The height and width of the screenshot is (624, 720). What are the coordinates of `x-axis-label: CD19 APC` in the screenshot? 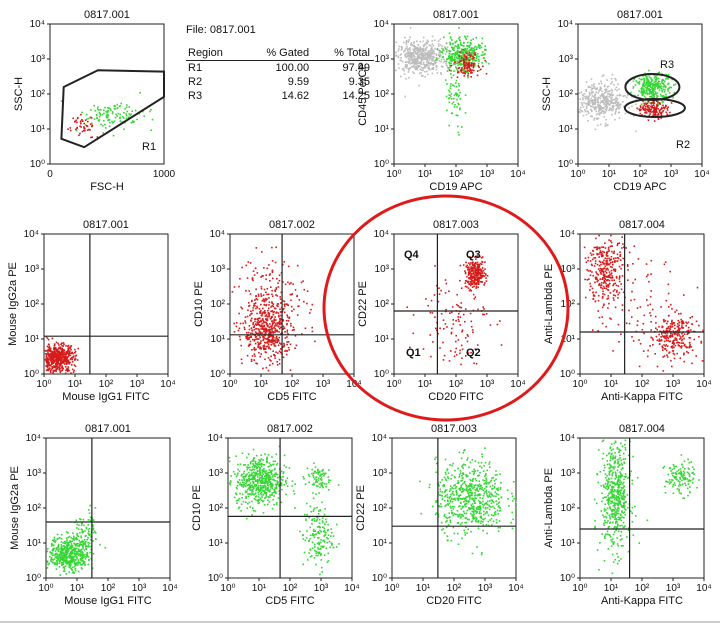 It's located at (639, 187).